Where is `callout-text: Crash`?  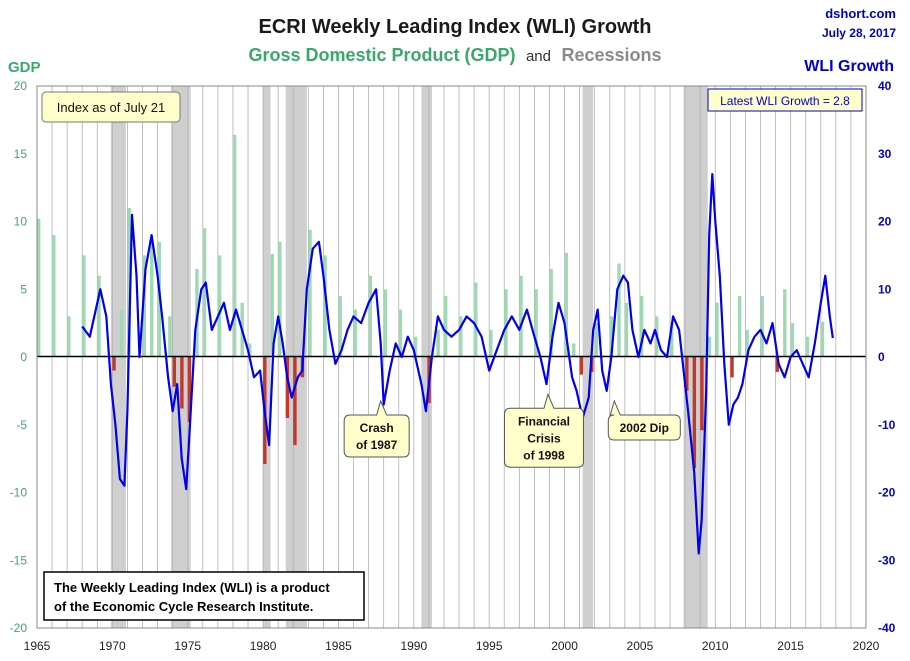
callout-text: Crash is located at coordinates (377, 428).